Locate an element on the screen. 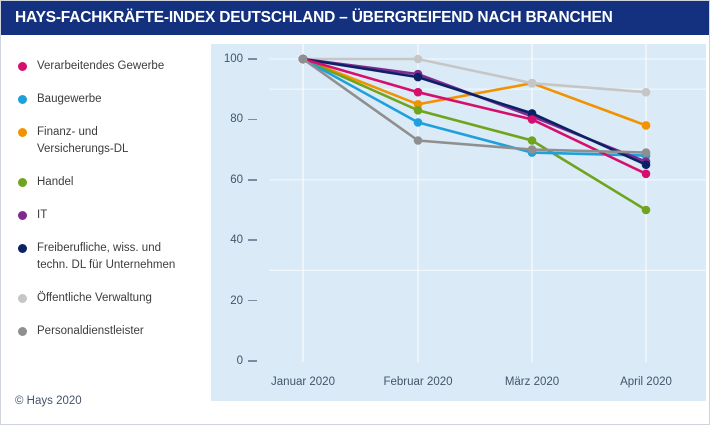  legend-item: Verarbeitendes Gewerbe is located at coordinates (111, 66).